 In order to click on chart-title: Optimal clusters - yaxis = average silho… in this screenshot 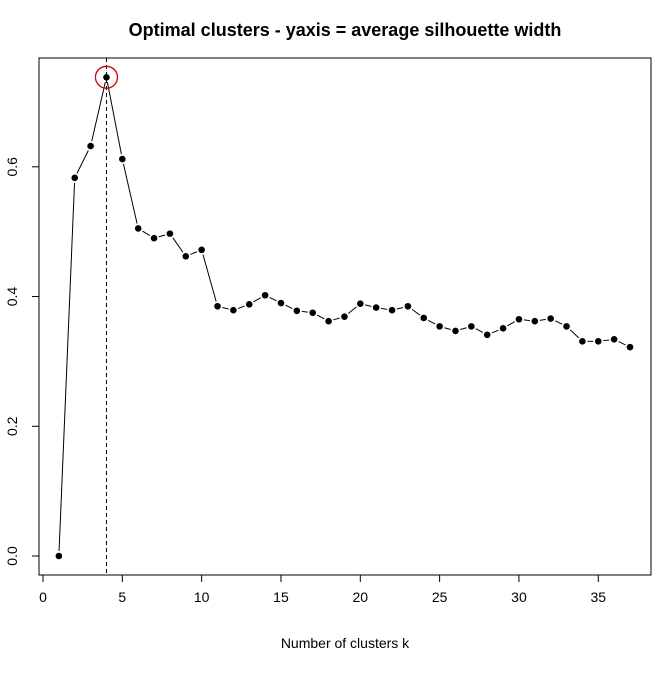, I will do `click(345, 30)`.